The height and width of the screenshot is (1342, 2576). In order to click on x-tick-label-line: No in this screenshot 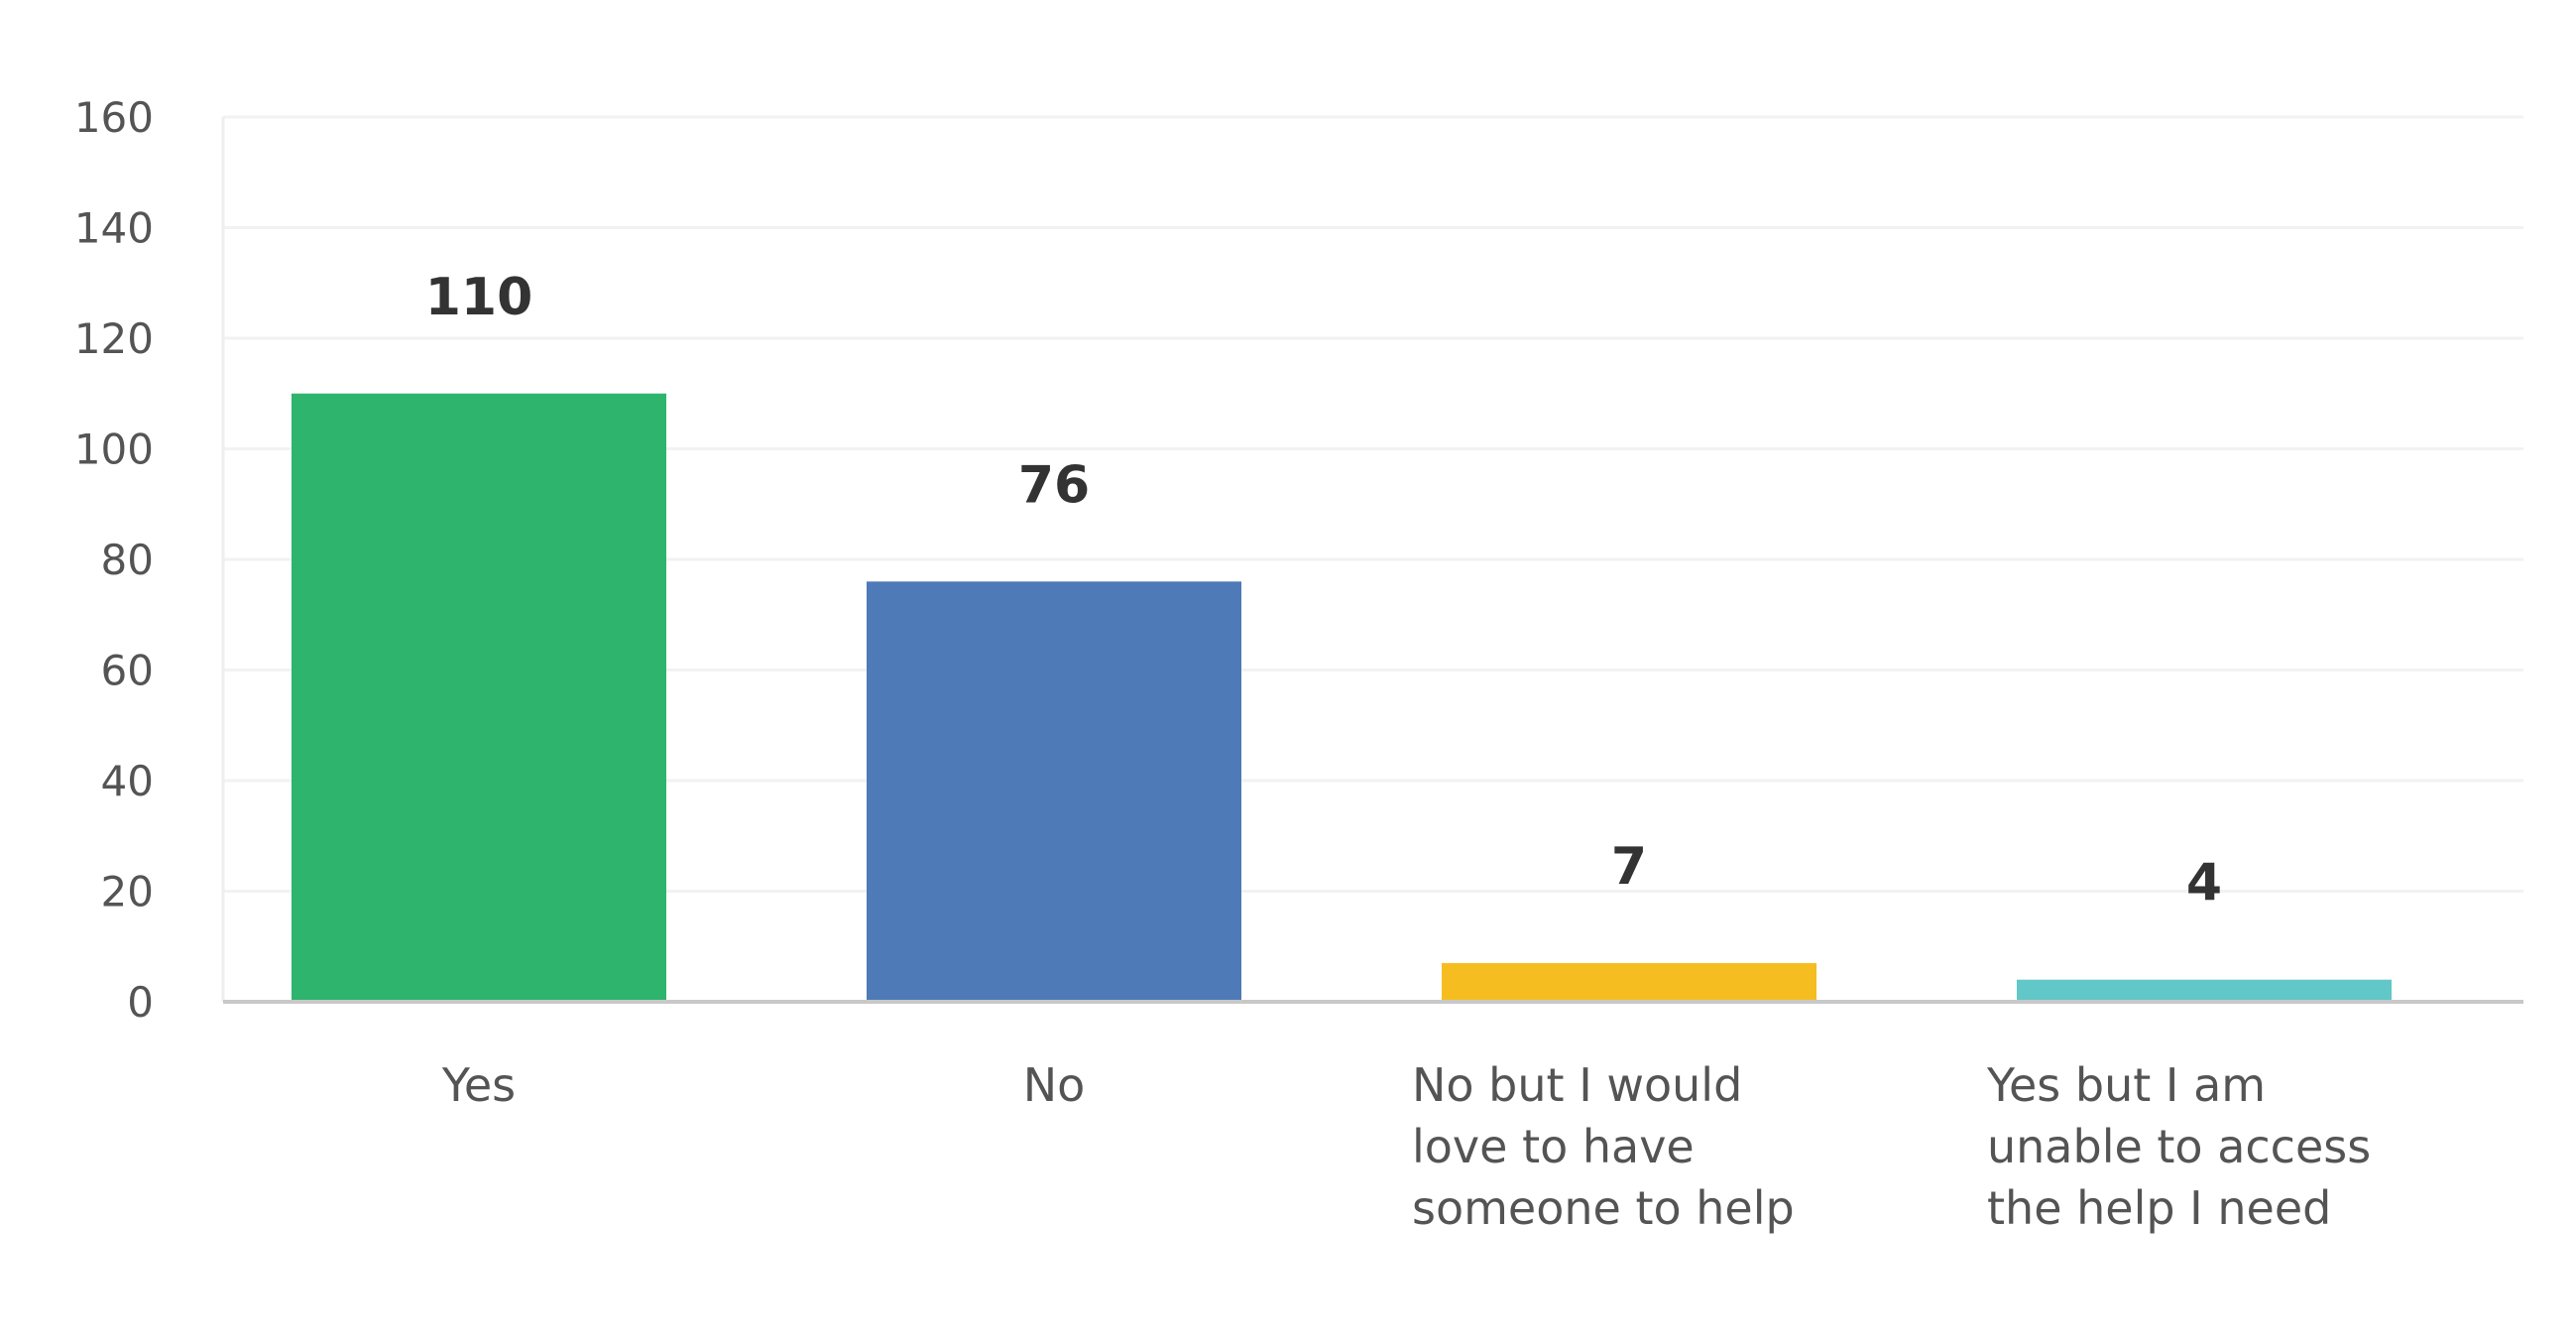, I will do `click(1054, 1085)`.